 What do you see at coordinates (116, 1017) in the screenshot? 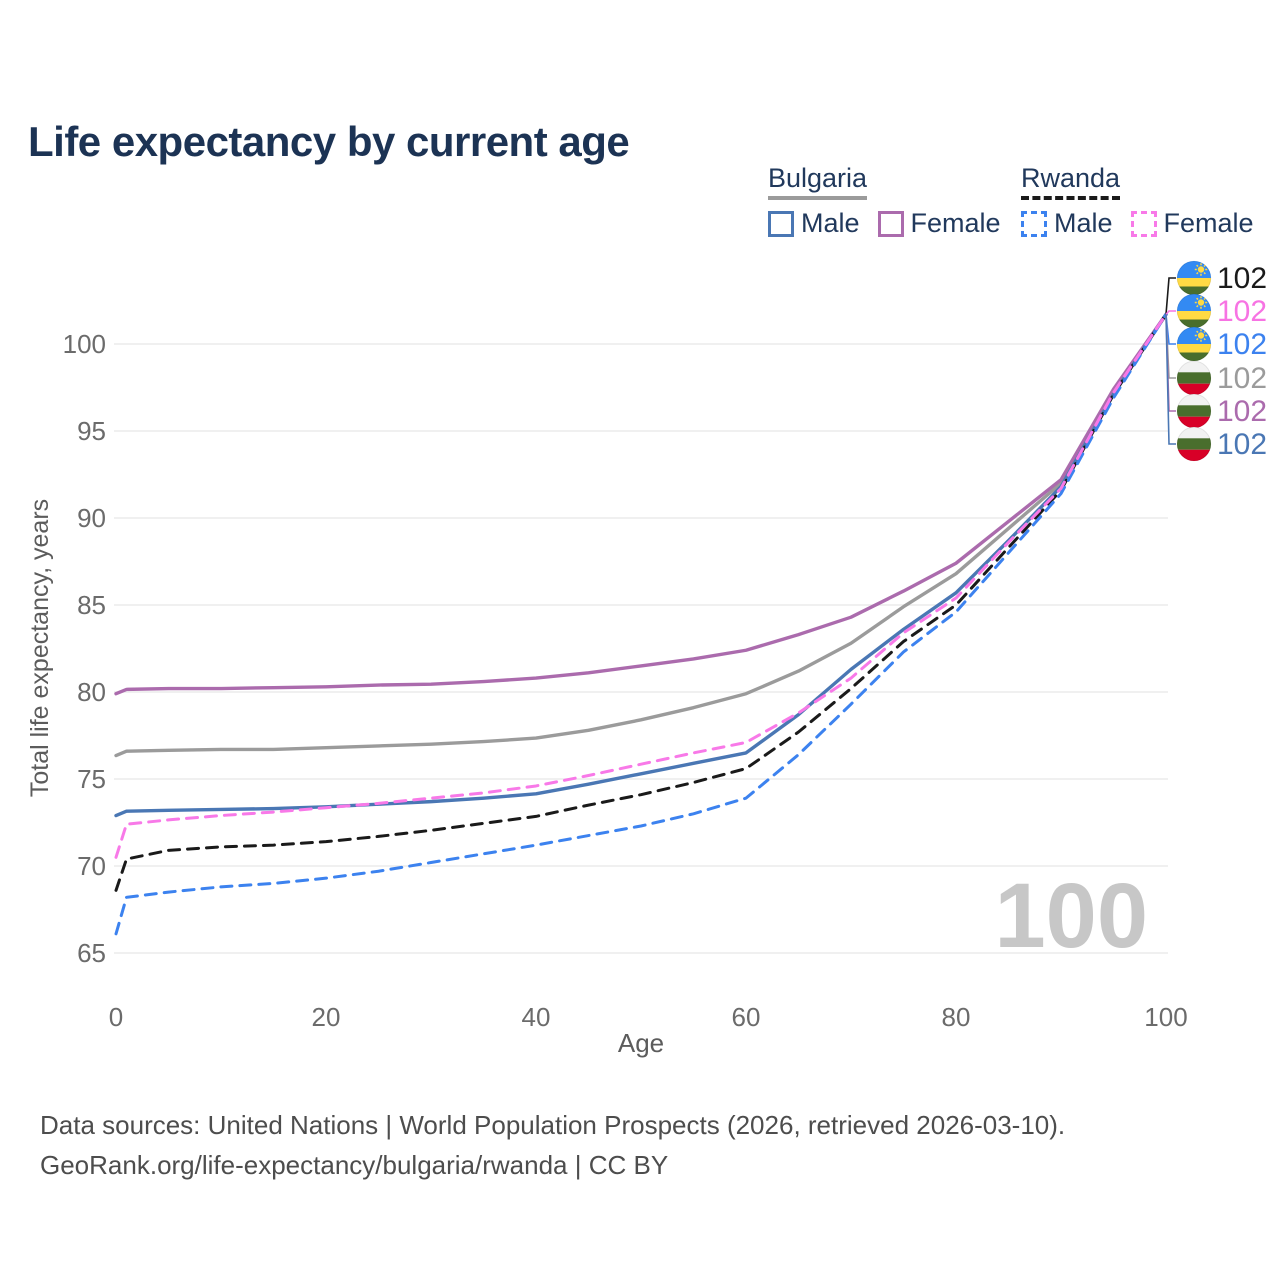
I see `x-tick-label: 0` at bounding box center [116, 1017].